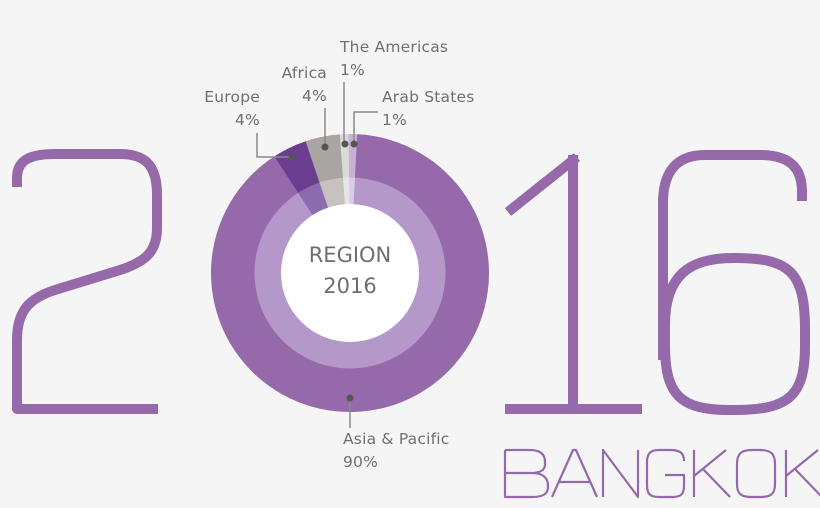 The height and width of the screenshot is (508, 820). Describe the element at coordinates (352, 70) in the screenshot. I see `label-americas-value: 1%` at that location.